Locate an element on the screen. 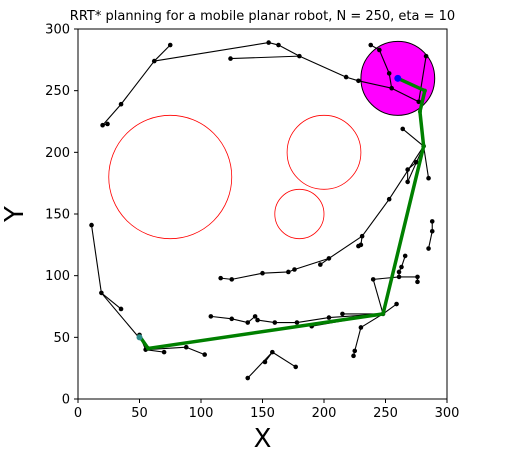 The height and width of the screenshot is (451, 508). y-tick-label: 300 is located at coordinates (57, 30).